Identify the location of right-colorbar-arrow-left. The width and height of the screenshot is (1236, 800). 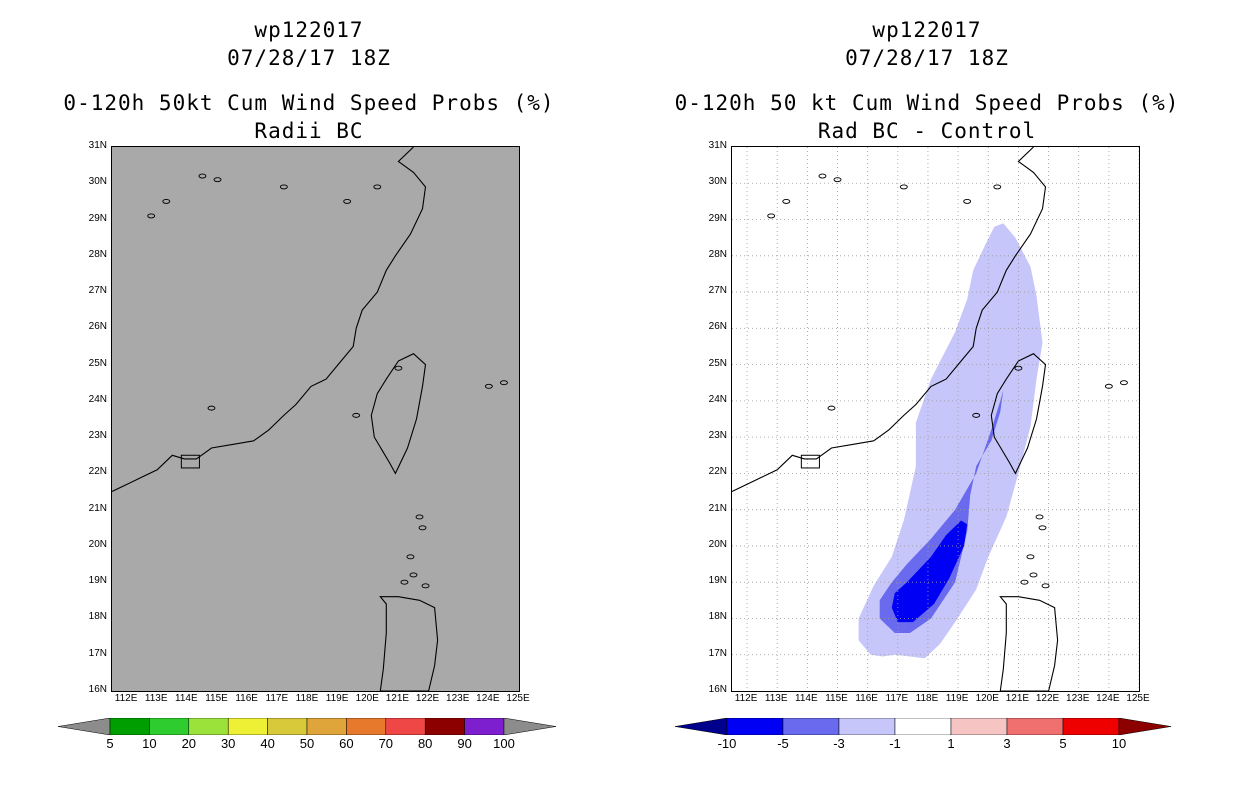
(701, 726).